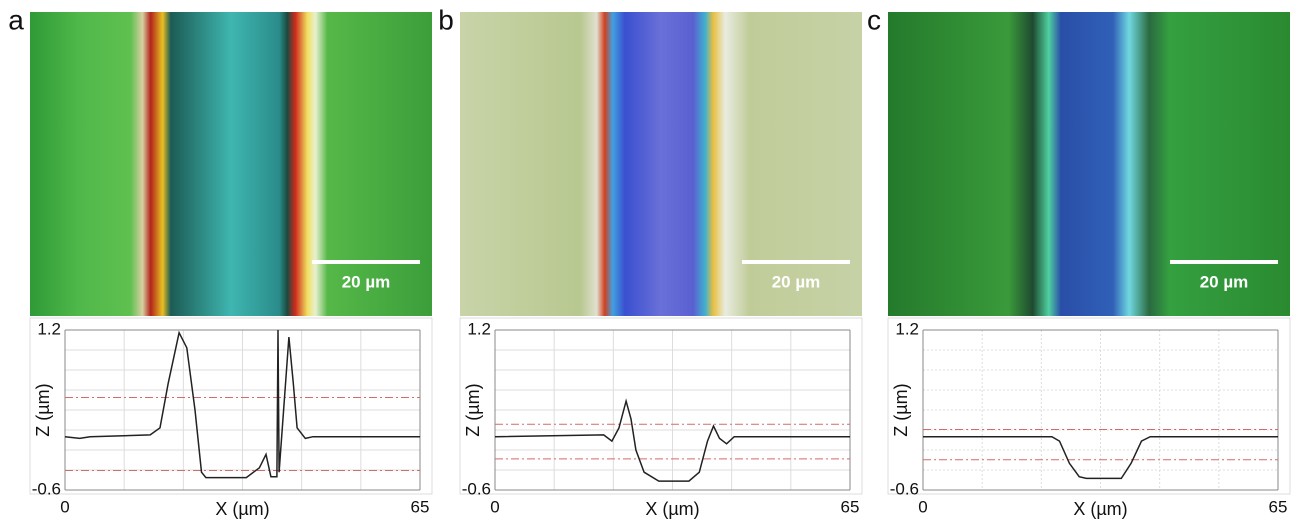 This screenshot has height=521, width=1292. Describe the element at coordinates (874, 19) in the screenshot. I see `panel-label: c` at that location.